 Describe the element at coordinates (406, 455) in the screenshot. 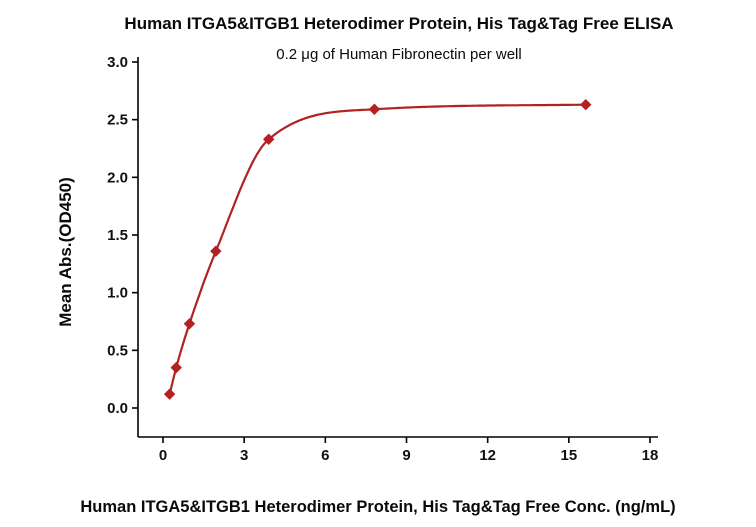

I see `x-tick-label: 9` at that location.